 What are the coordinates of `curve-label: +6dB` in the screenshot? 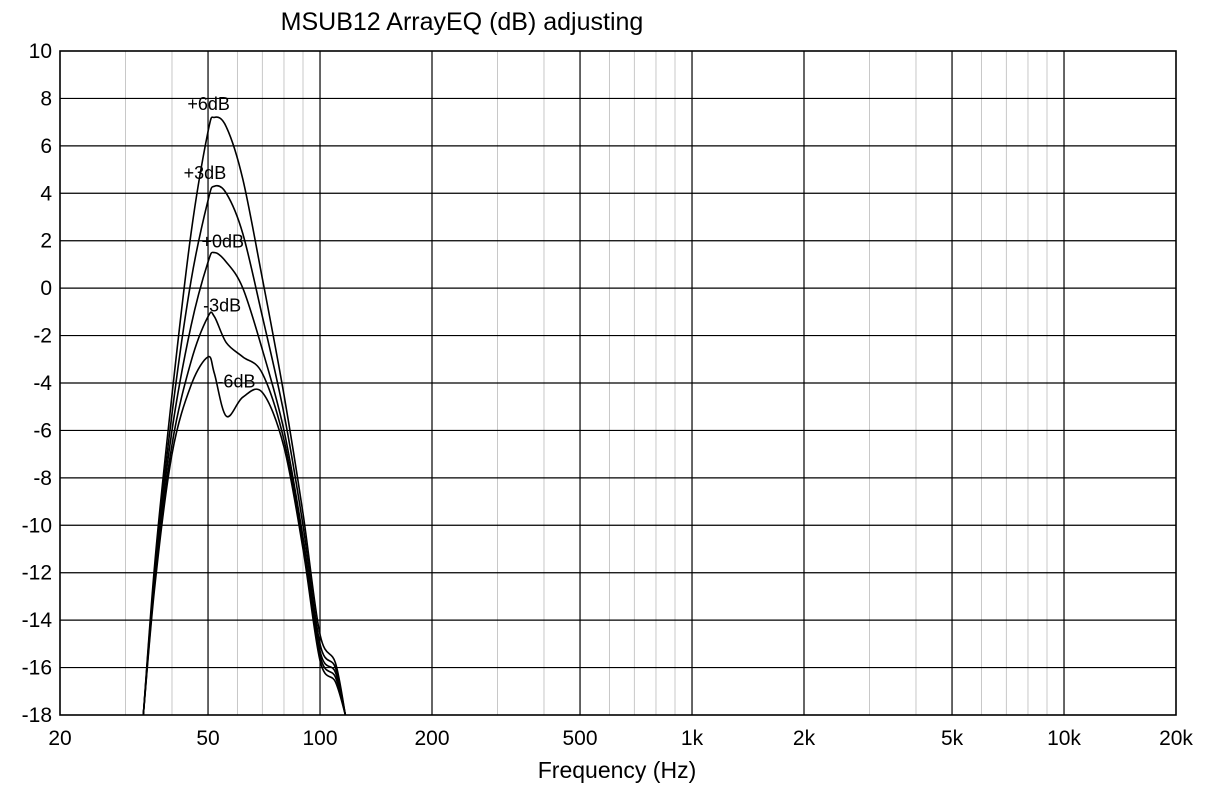 It's located at (208, 104).